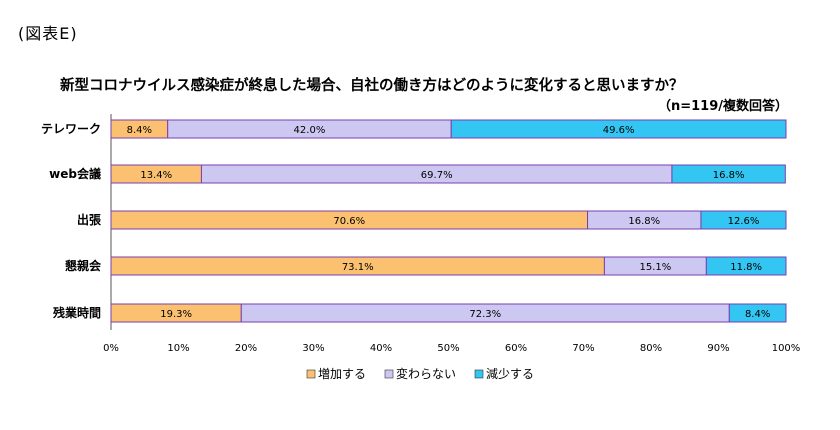 The image size is (840, 430). I want to click on legend-label: 増加する, so click(342, 374).